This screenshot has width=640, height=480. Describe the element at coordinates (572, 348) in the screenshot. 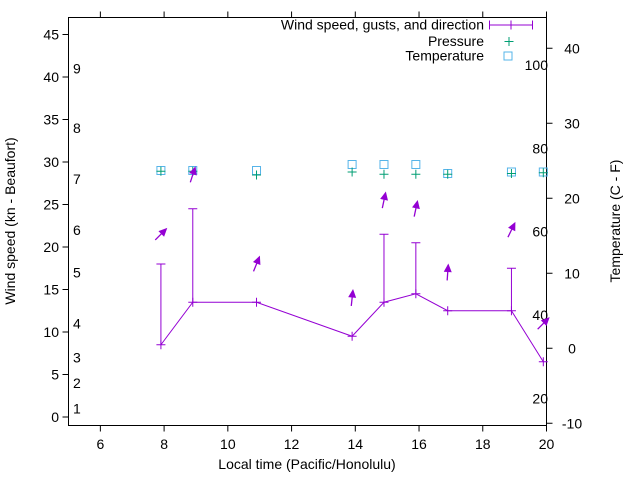

I see `c-tick-label: 0` at that location.